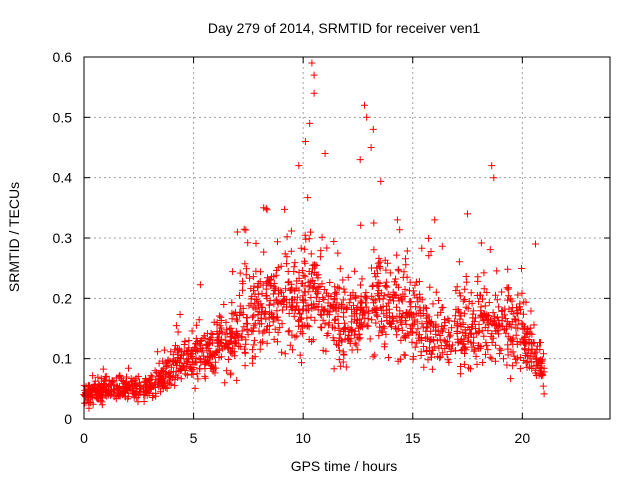 This screenshot has height=480, width=640. What do you see at coordinates (63, 238) in the screenshot?
I see `y-tick-label: 0.3` at bounding box center [63, 238].